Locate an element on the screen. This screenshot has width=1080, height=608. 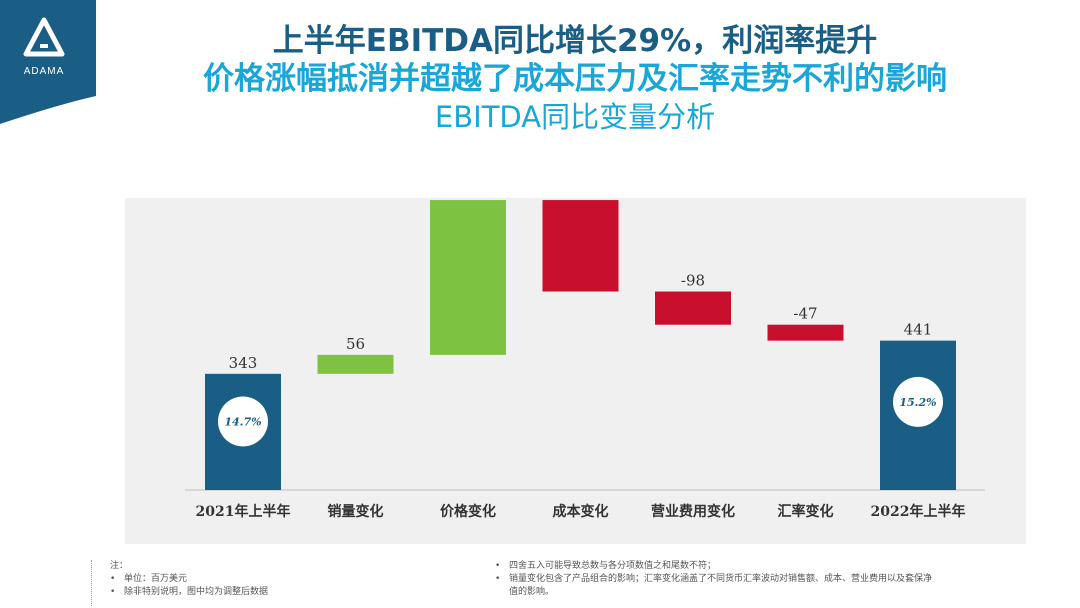
margin-label: 15.2% is located at coordinates (917, 402).